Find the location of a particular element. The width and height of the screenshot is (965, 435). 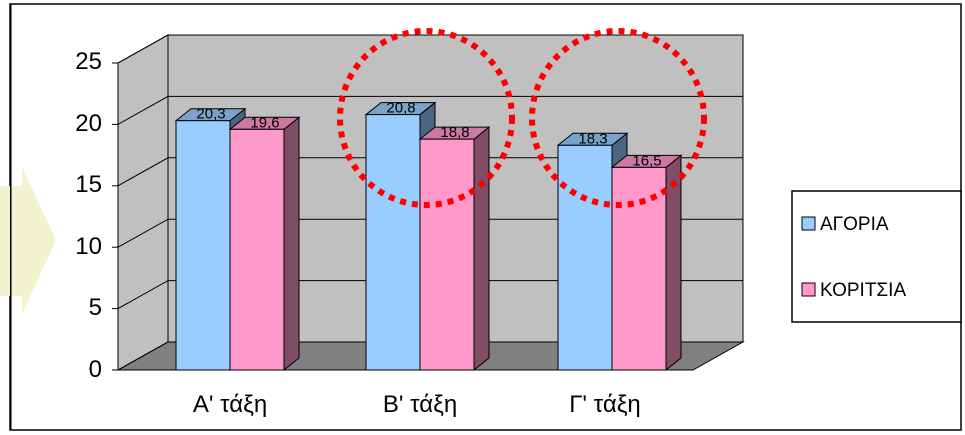

y-tick-label: 25 is located at coordinates (88, 61).